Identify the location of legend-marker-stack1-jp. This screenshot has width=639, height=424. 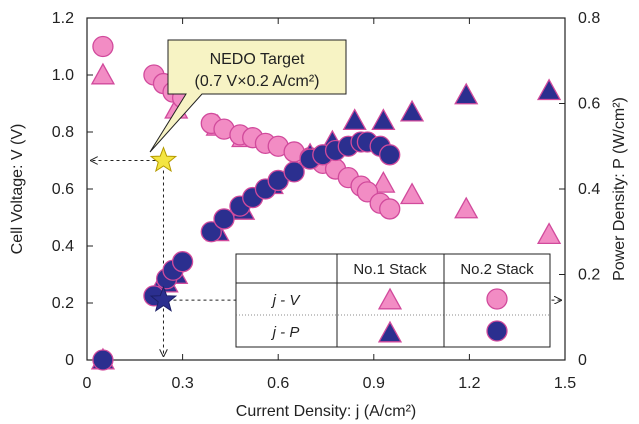
(390, 331).